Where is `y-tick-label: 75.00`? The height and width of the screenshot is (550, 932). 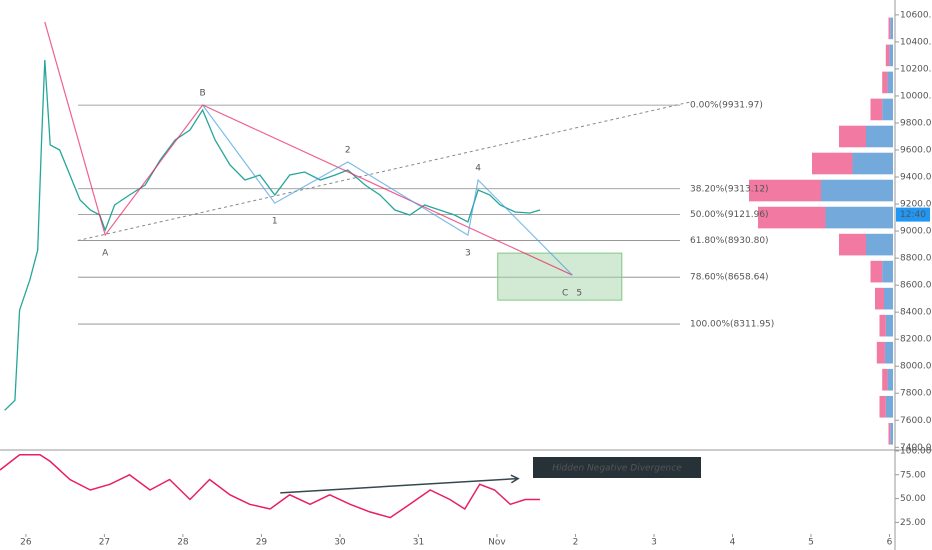 y-tick-label: 75.00 is located at coordinates (913, 475).